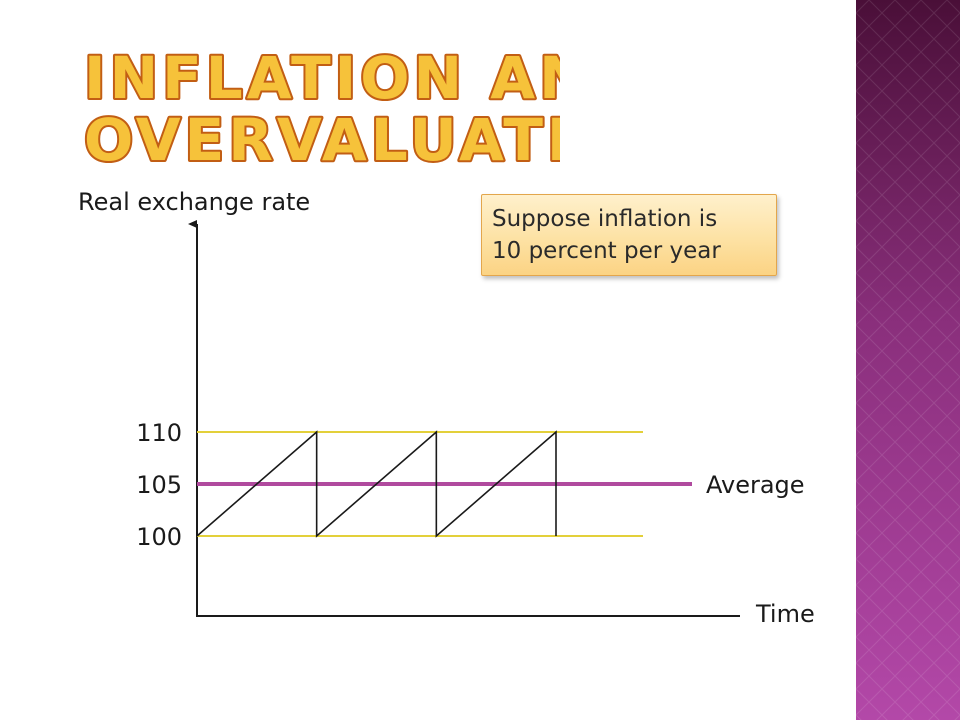 This screenshot has width=960, height=720. What do you see at coordinates (322, 78) in the screenshot?
I see `slide-title-line-1: INFLATION AND` at bounding box center [322, 78].